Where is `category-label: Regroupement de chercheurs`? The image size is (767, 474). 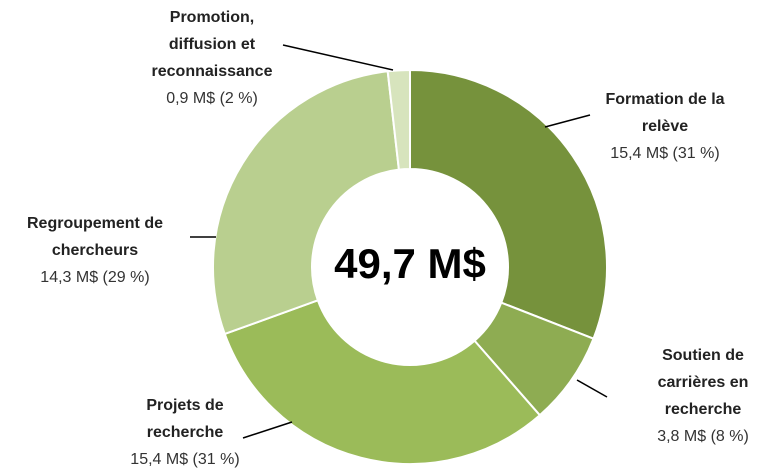 category-label: Regroupement de chercheurs is located at coordinates (94, 237).